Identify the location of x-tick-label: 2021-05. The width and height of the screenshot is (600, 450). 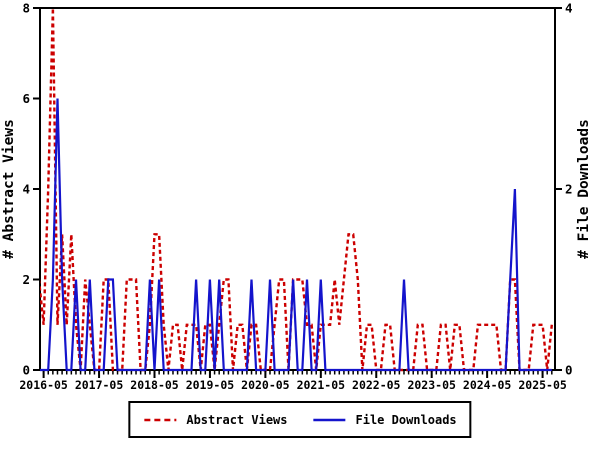
(321, 385).